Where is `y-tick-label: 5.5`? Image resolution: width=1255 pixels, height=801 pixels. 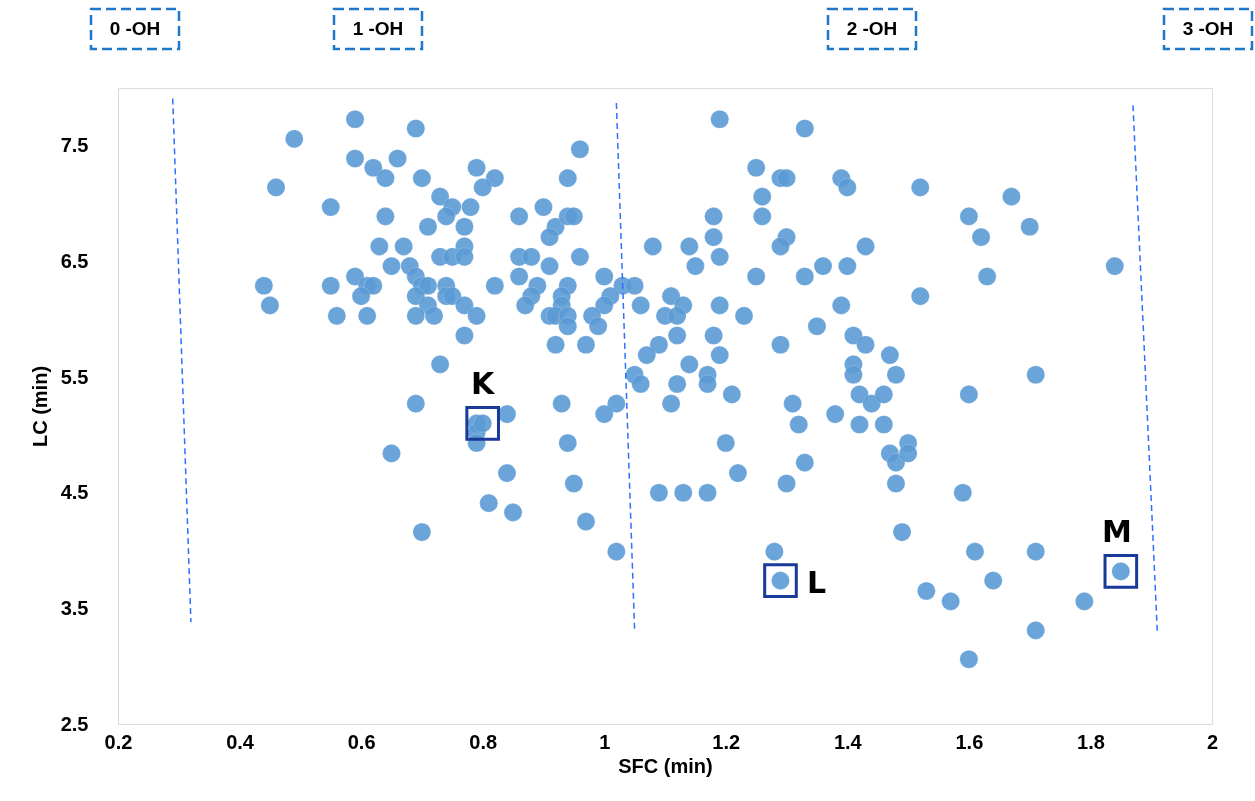 y-tick-label: 5.5 is located at coordinates (74, 376).